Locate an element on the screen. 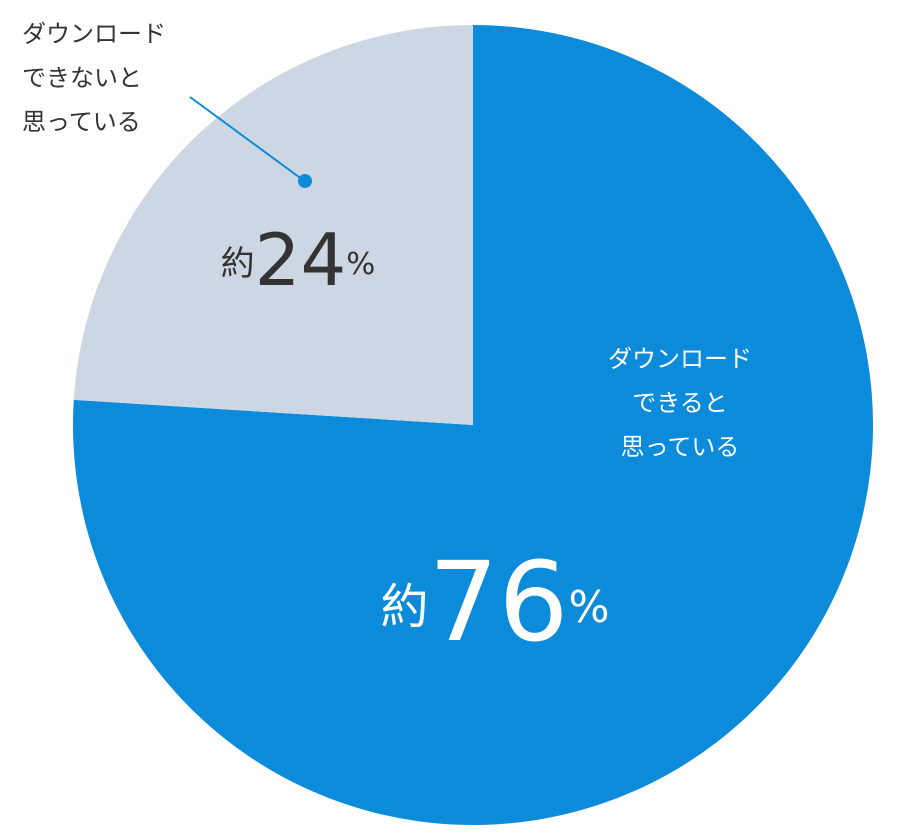 The width and height of the screenshot is (904, 837). leader-line is located at coordinates (246, 138).